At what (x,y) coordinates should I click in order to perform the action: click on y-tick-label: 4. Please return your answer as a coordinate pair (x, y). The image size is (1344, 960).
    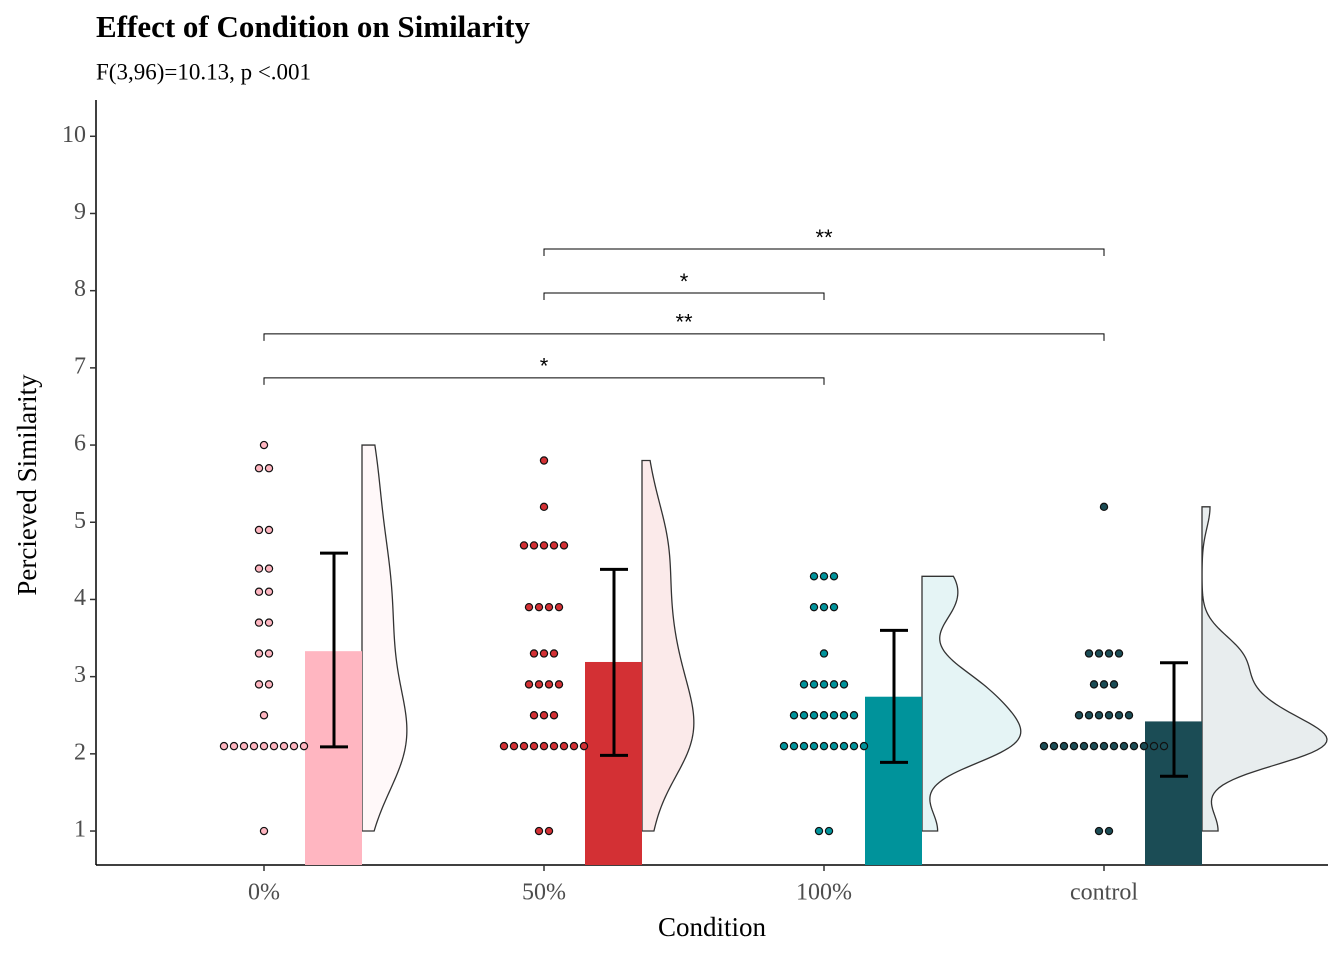
    Looking at the image, I should click on (80, 598).